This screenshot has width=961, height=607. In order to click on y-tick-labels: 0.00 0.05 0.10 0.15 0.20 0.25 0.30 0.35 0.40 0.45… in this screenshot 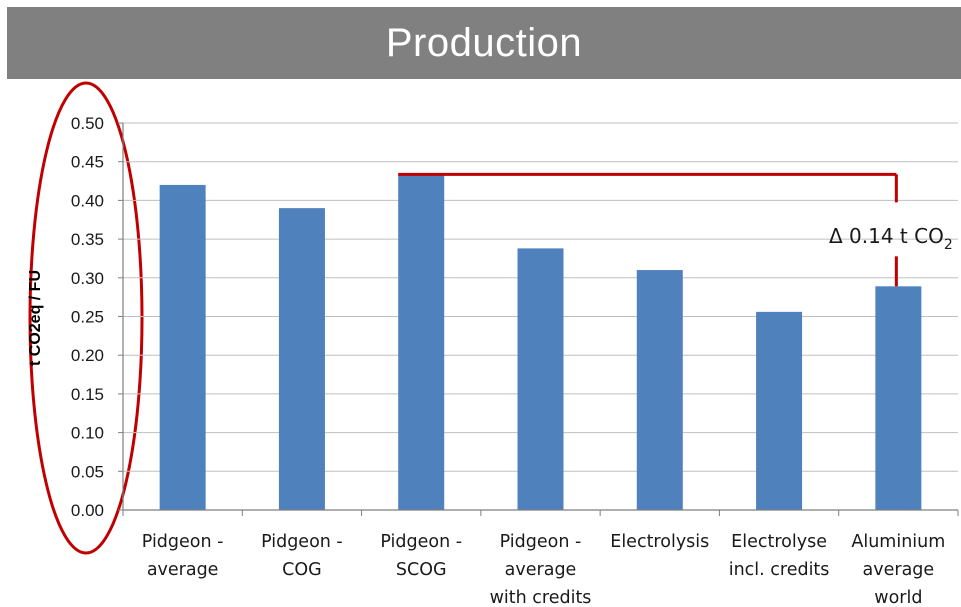, I will do `click(97, 317)`.